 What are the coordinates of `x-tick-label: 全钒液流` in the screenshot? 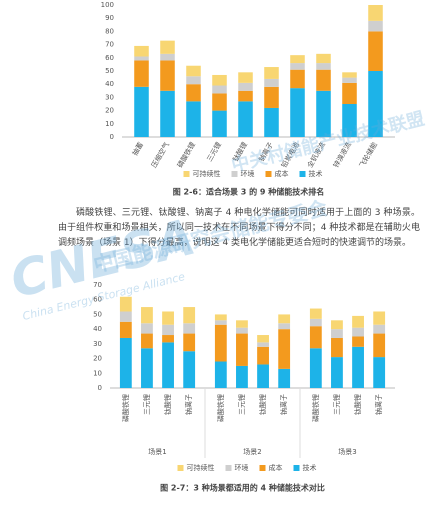 It's located at (316, 155).